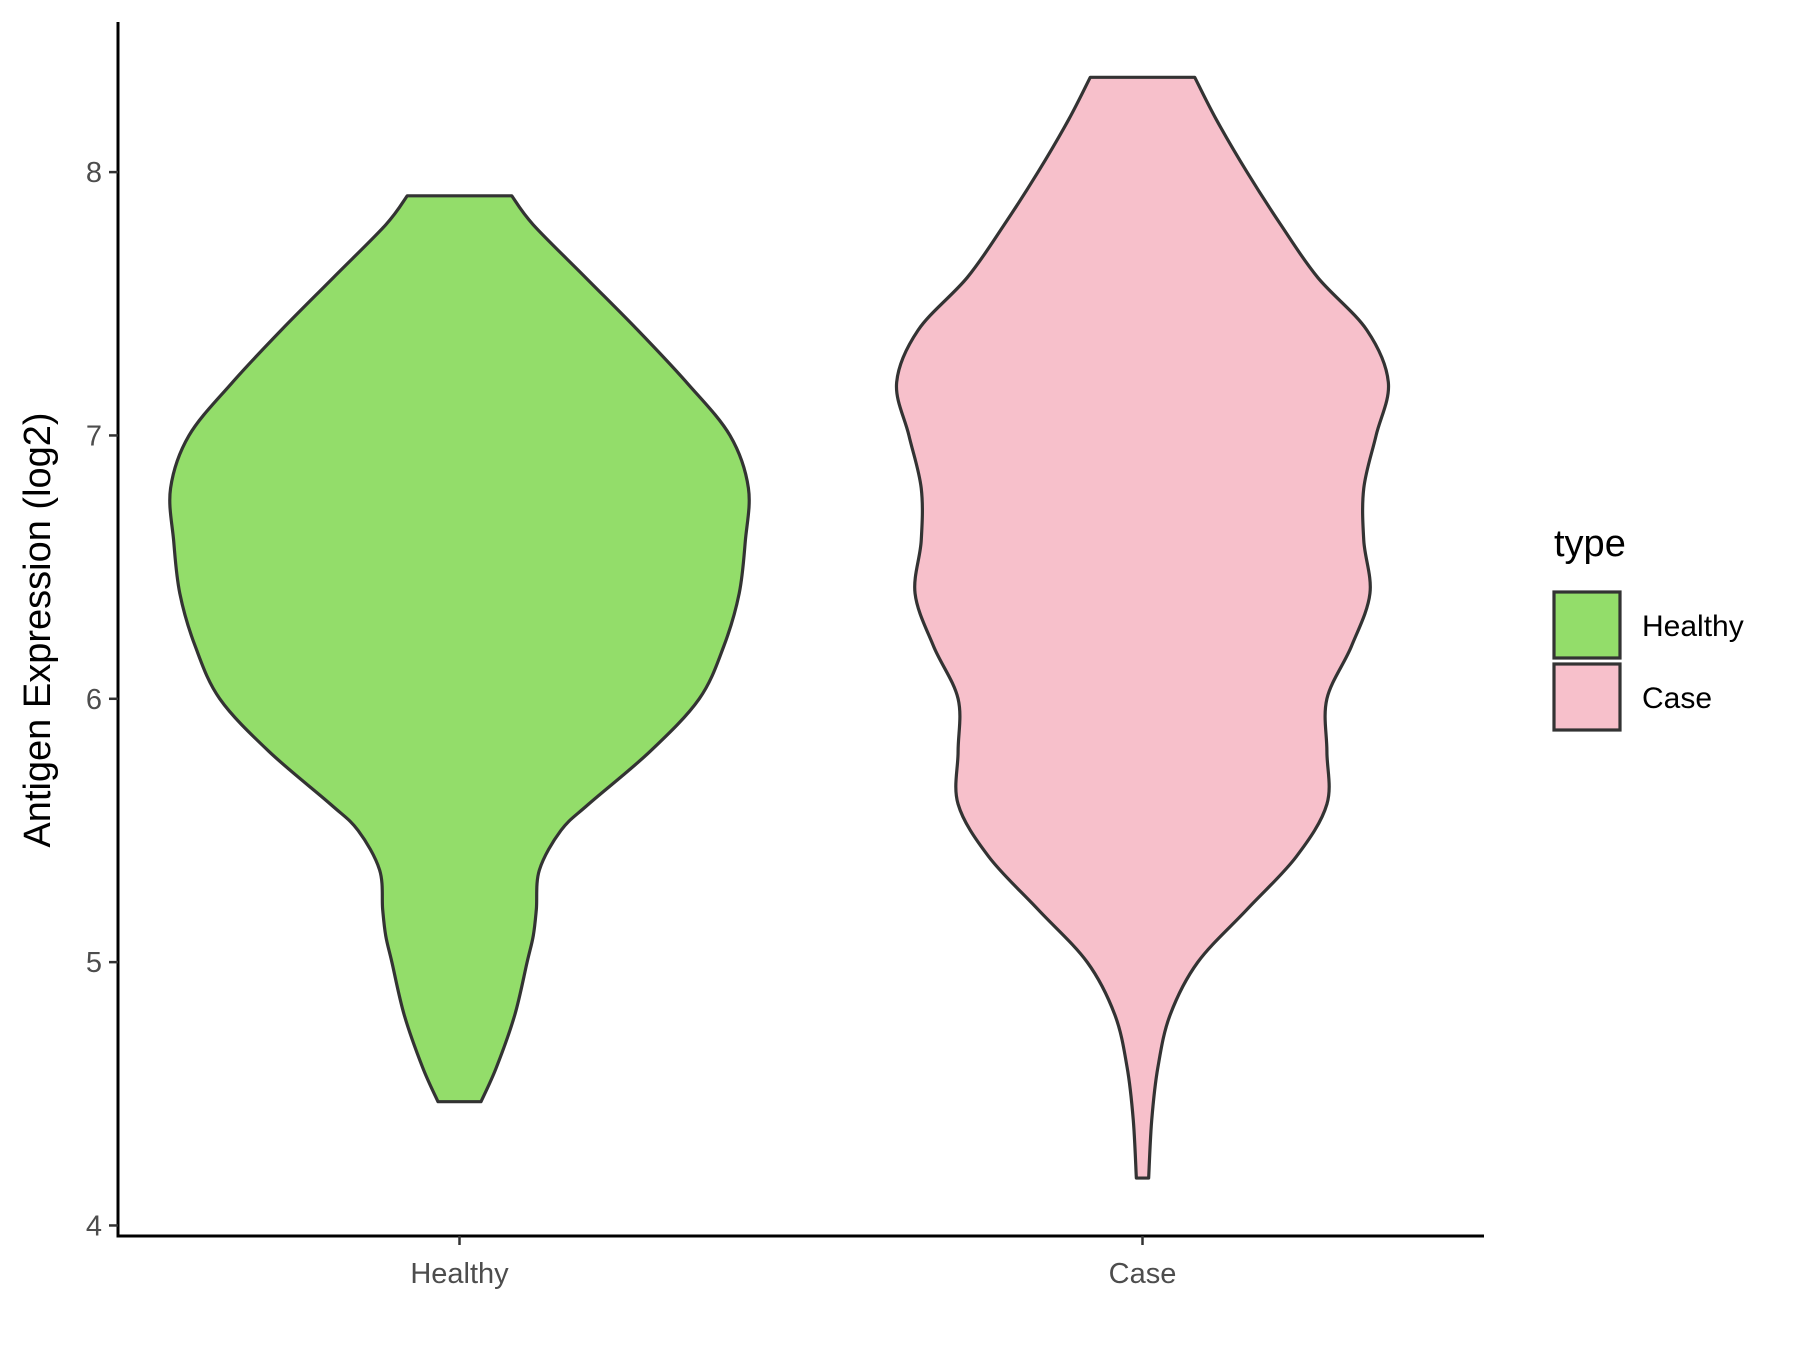  What do you see at coordinates (94, 436) in the screenshot?
I see `y-tick-label: 7` at bounding box center [94, 436].